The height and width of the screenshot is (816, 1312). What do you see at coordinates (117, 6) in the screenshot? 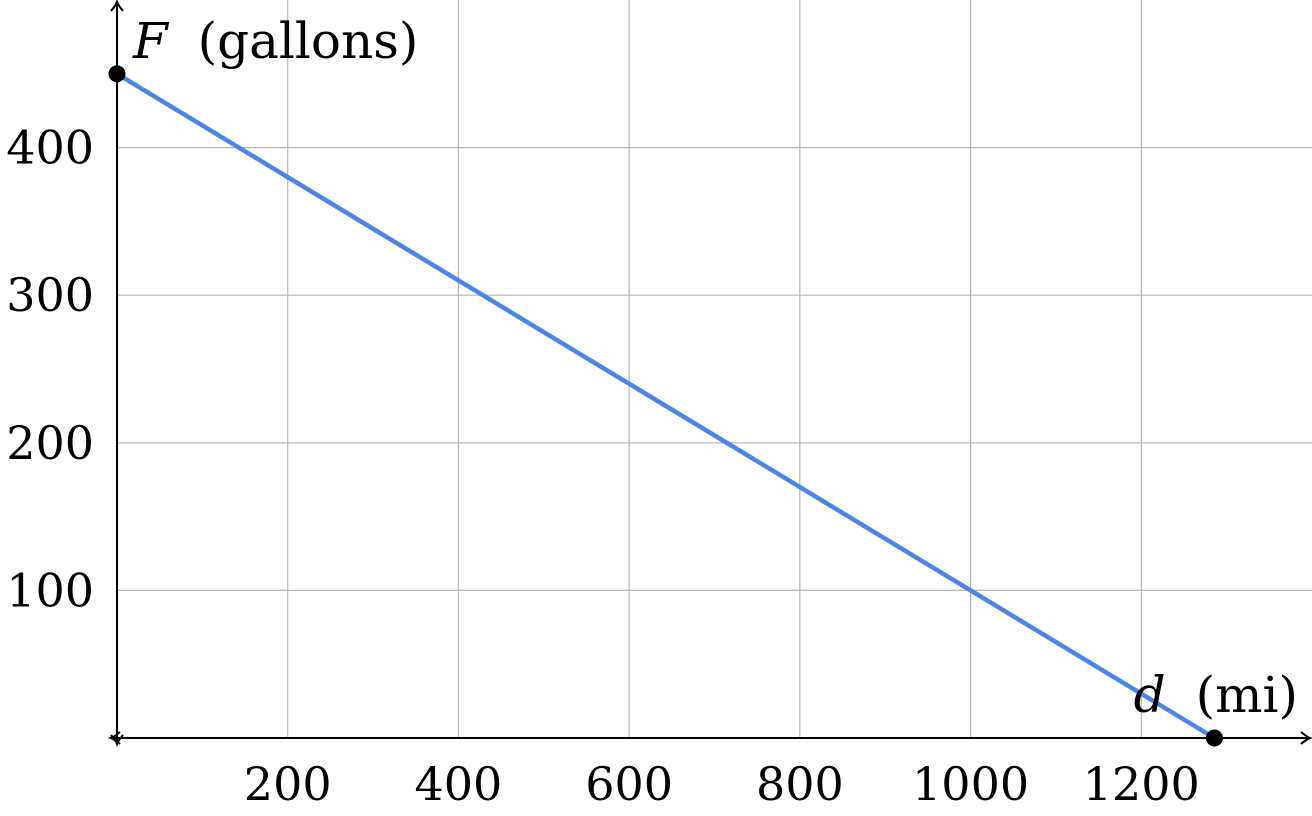
I see `y-axis-arrow-top` at bounding box center [117, 6].